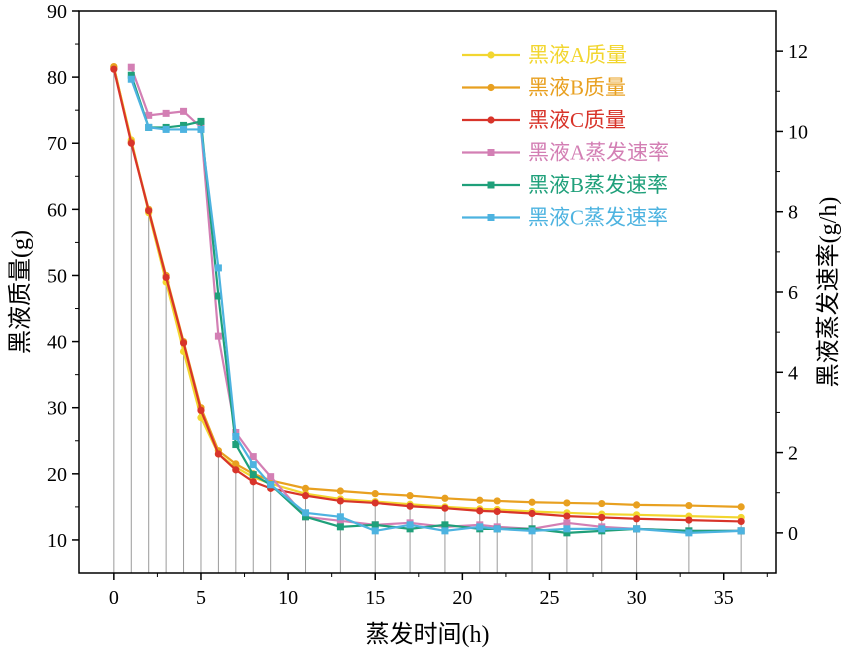 This screenshot has width=856, height=650. I want to click on y-tick-label: 40, so click(57, 343).